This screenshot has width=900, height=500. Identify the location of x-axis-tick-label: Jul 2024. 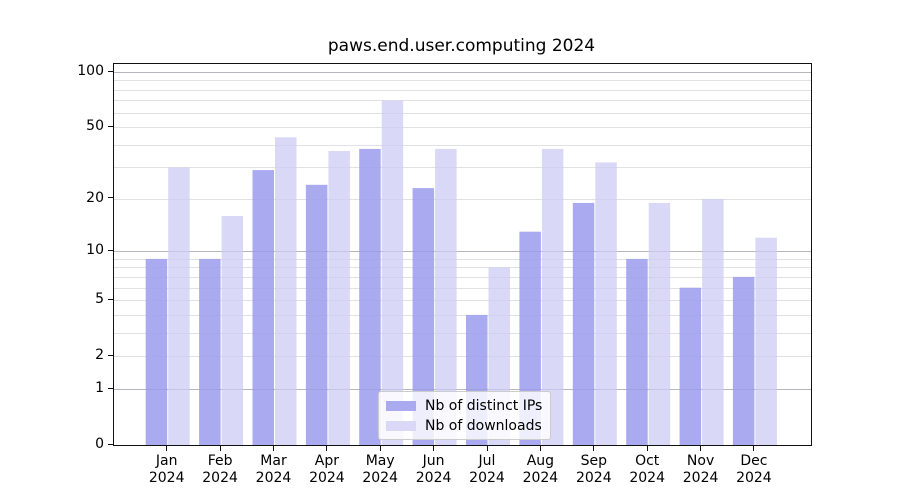
(487, 470).